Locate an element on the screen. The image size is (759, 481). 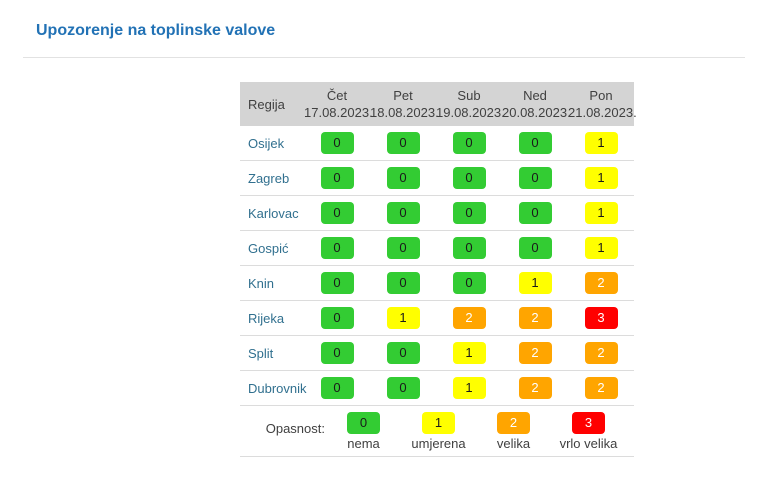
day-column-header: Čet 17.08.2023. is located at coordinates (338, 104).